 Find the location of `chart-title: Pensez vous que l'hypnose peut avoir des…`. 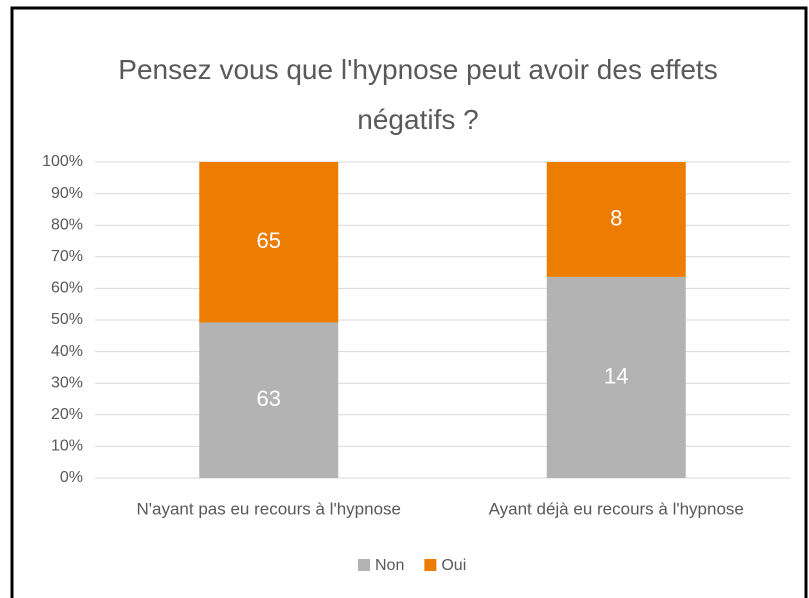

chart-title: Pensez vous que l'hypnose peut avoir des… is located at coordinates (418, 94).